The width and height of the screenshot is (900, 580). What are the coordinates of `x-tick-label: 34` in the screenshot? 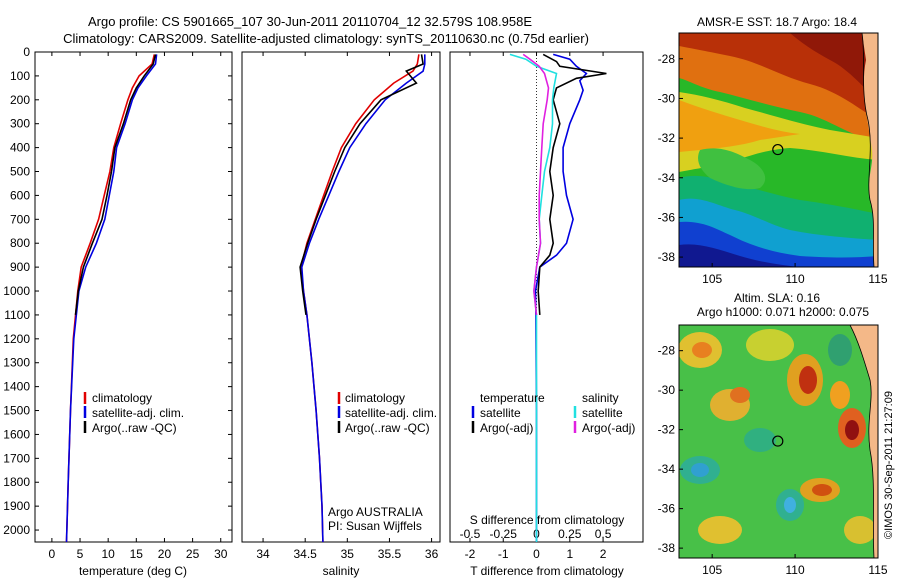 It's located at (263, 554).